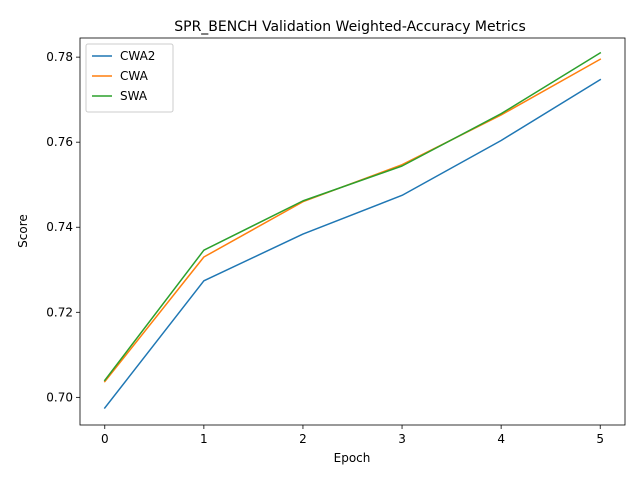 This screenshot has width=640, height=480. I want to click on y-tick-label: 0.72, so click(59, 312).